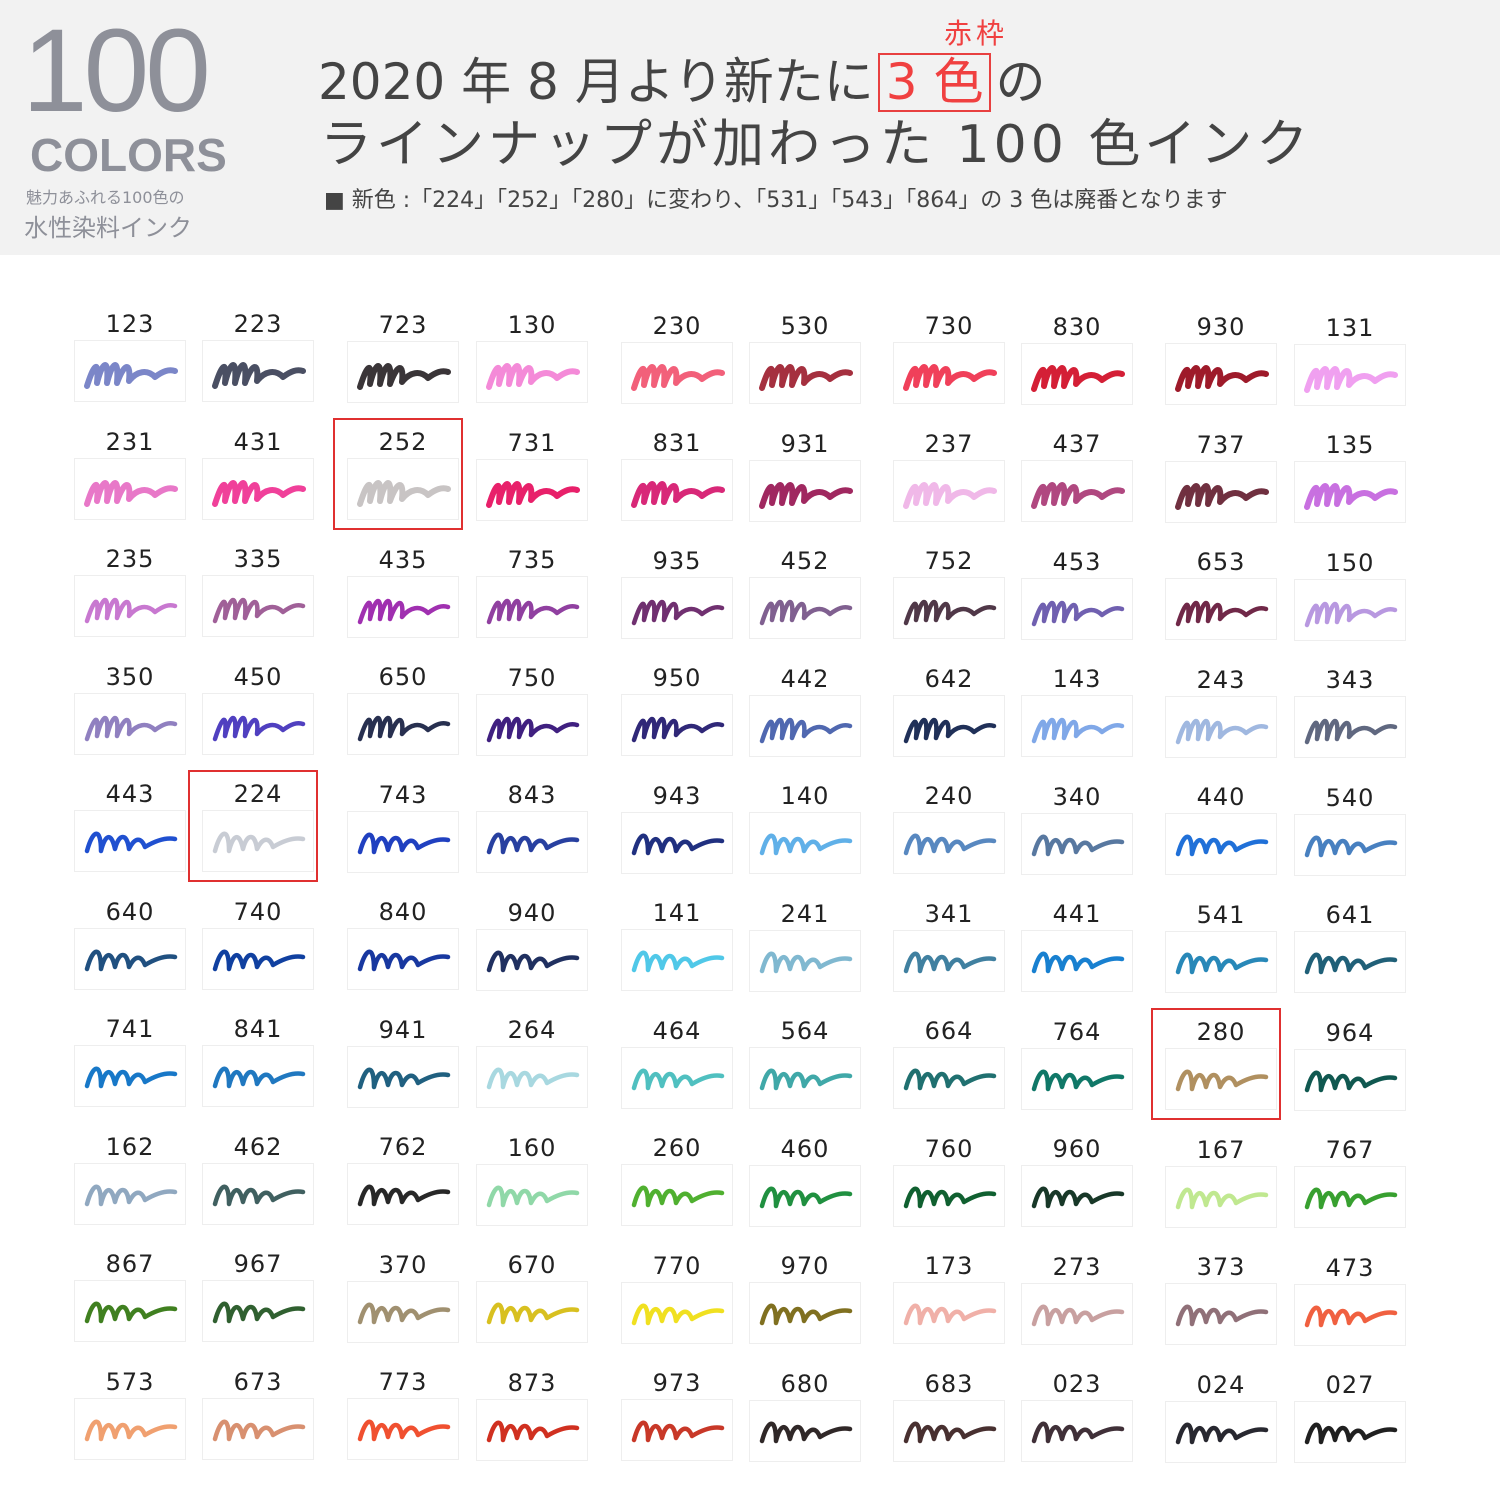  What do you see at coordinates (1350, 599) in the screenshot?
I see `swatch-150: 150` at bounding box center [1350, 599].